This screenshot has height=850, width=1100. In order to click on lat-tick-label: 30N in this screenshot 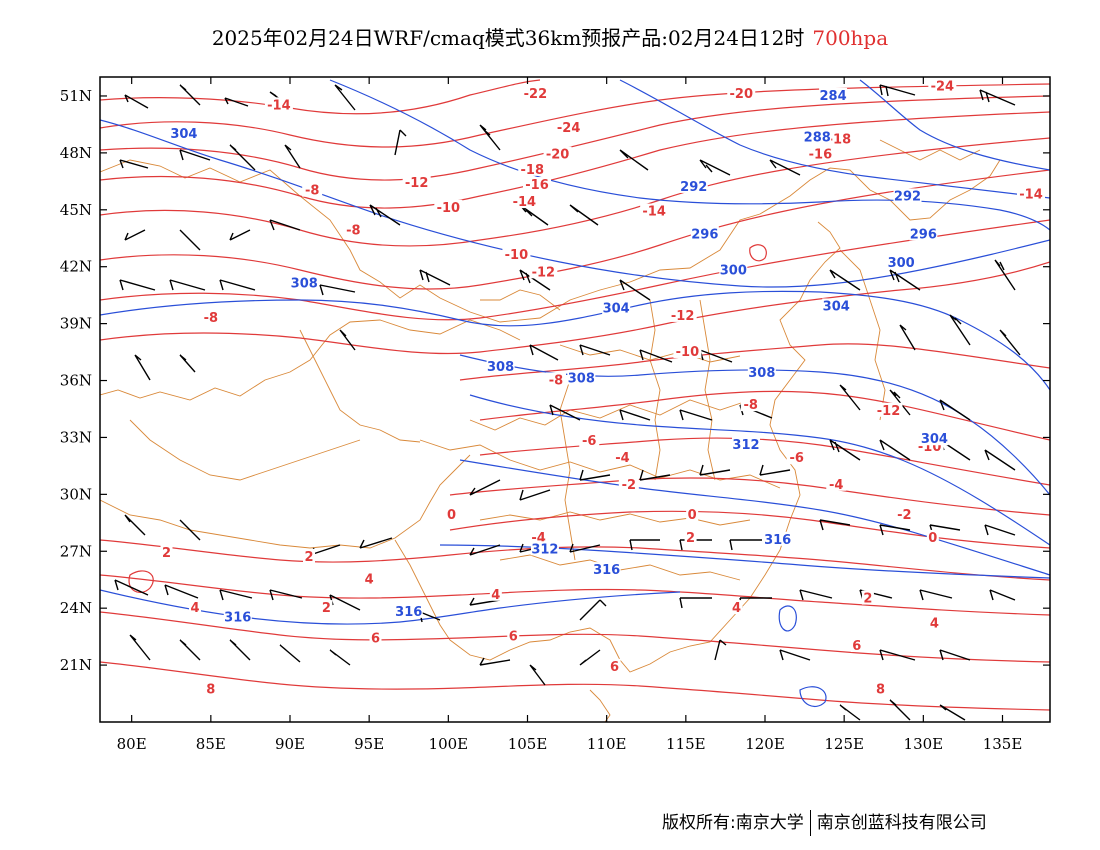, I will do `click(76, 494)`.